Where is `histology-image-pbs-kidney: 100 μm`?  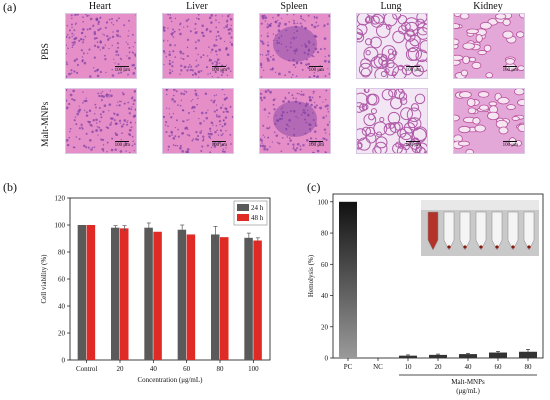
histology-image-pbs-kidney: 100 μm is located at coordinates (489, 46).